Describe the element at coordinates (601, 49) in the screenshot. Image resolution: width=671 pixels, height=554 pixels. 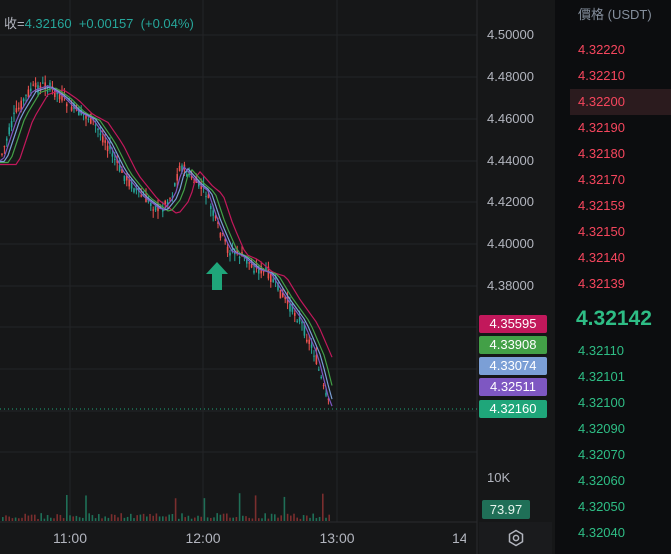
I see `ask-price: 4.32220` at that location.